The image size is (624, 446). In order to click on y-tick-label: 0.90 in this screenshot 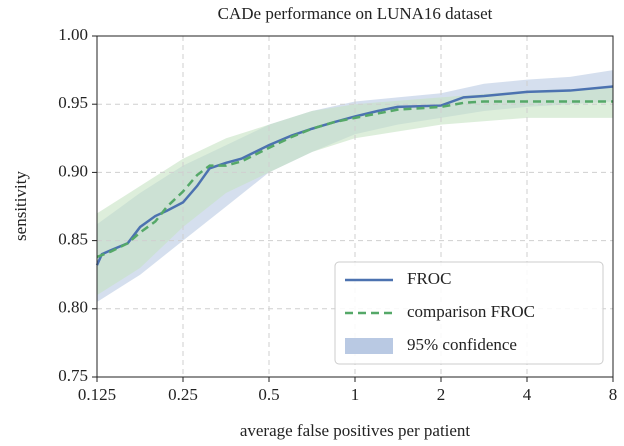, I will do `click(73, 170)`.